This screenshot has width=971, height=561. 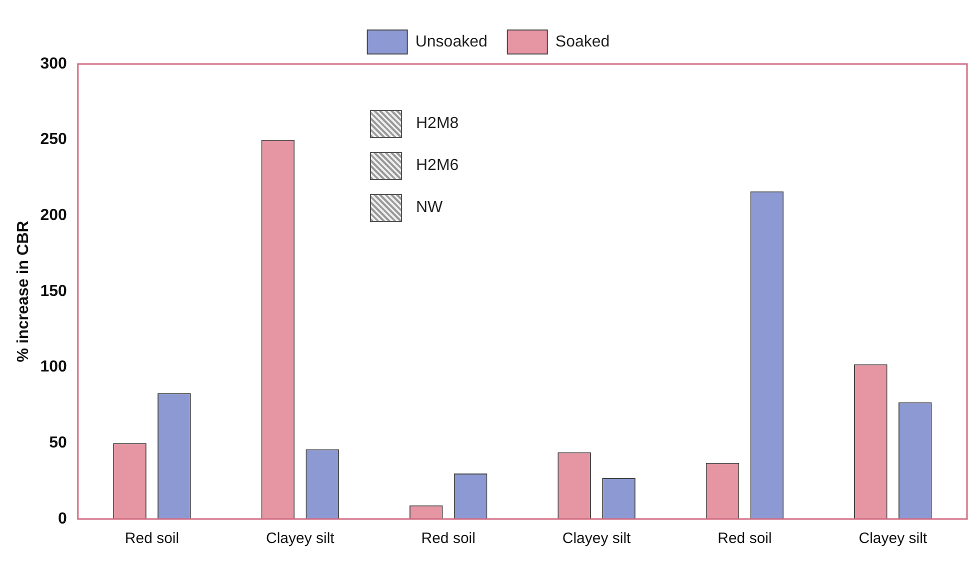 I want to click on y-tick-label: 150, so click(x=53, y=291).